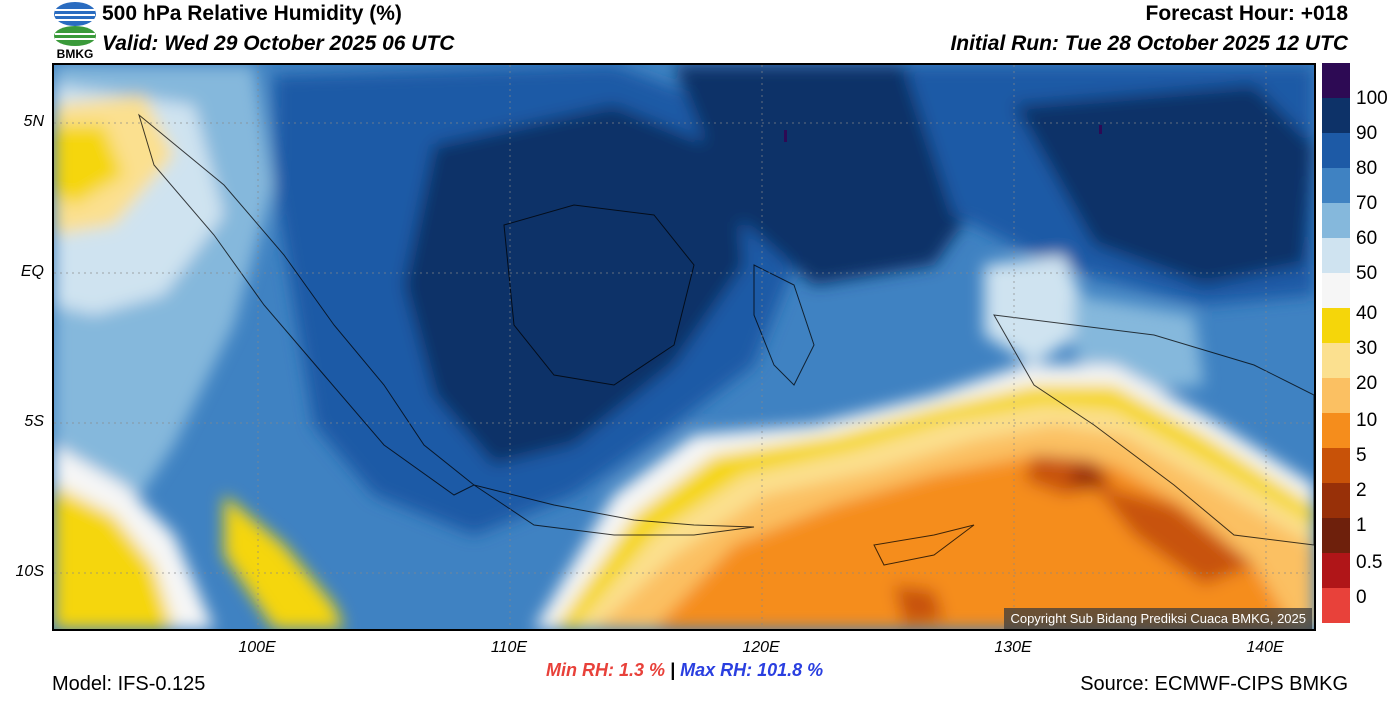  Describe the element at coordinates (1367, 313) in the screenshot. I see `colorbar-label: 40` at that location.